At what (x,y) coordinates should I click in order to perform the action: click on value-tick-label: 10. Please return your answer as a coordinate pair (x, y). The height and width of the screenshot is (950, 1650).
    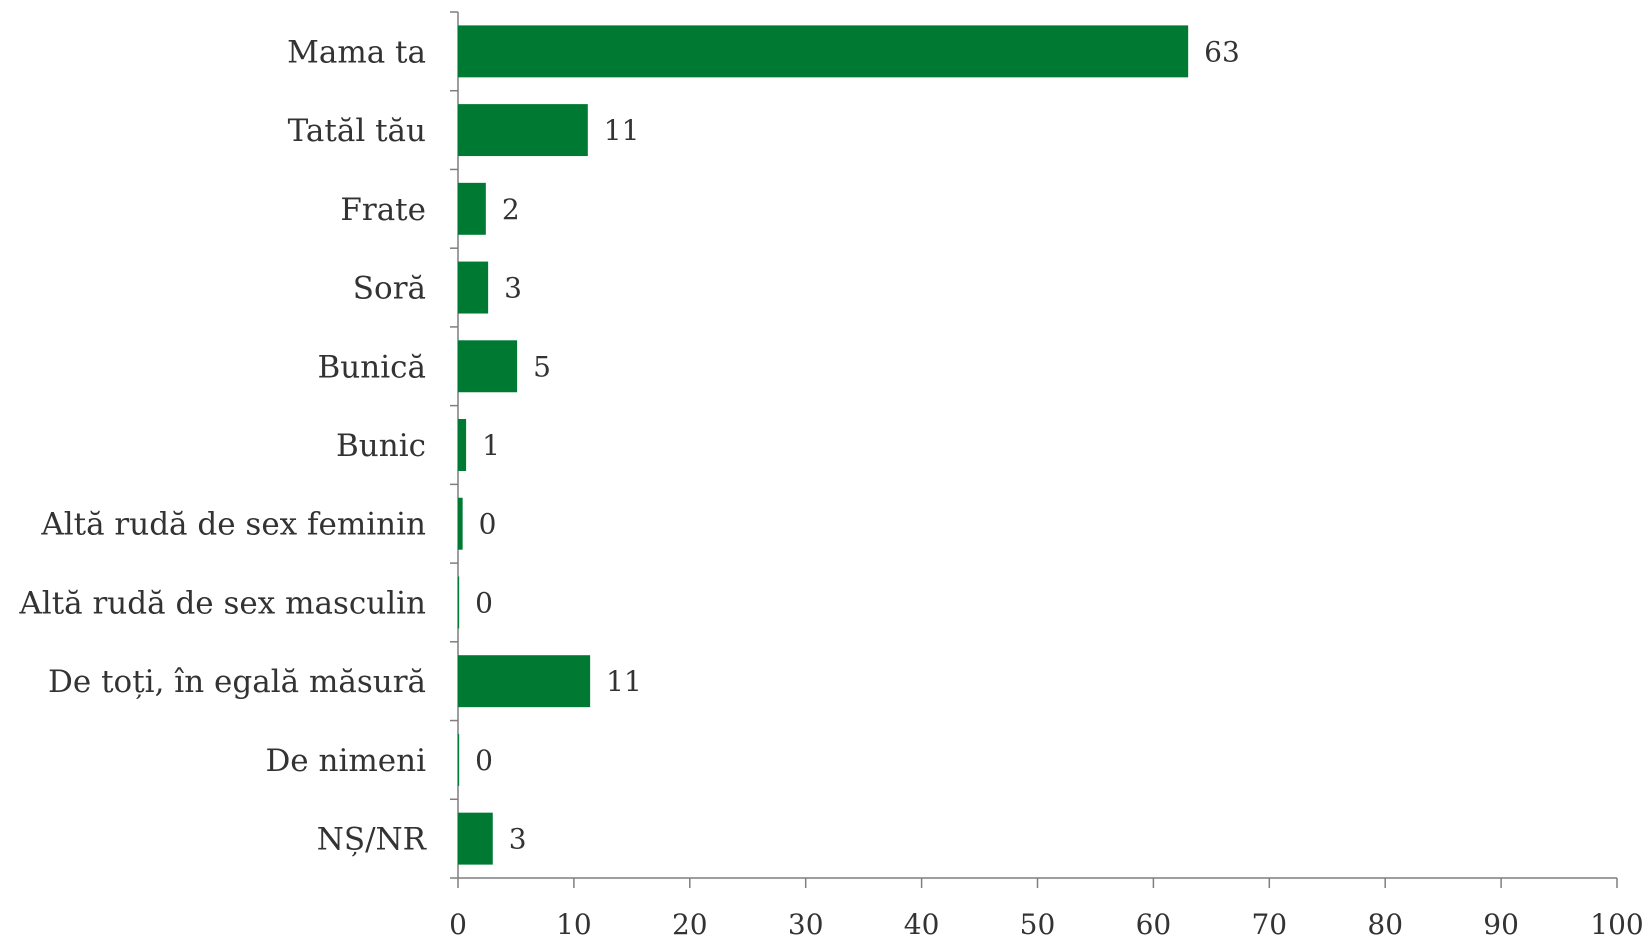
    Looking at the image, I should click on (574, 924).